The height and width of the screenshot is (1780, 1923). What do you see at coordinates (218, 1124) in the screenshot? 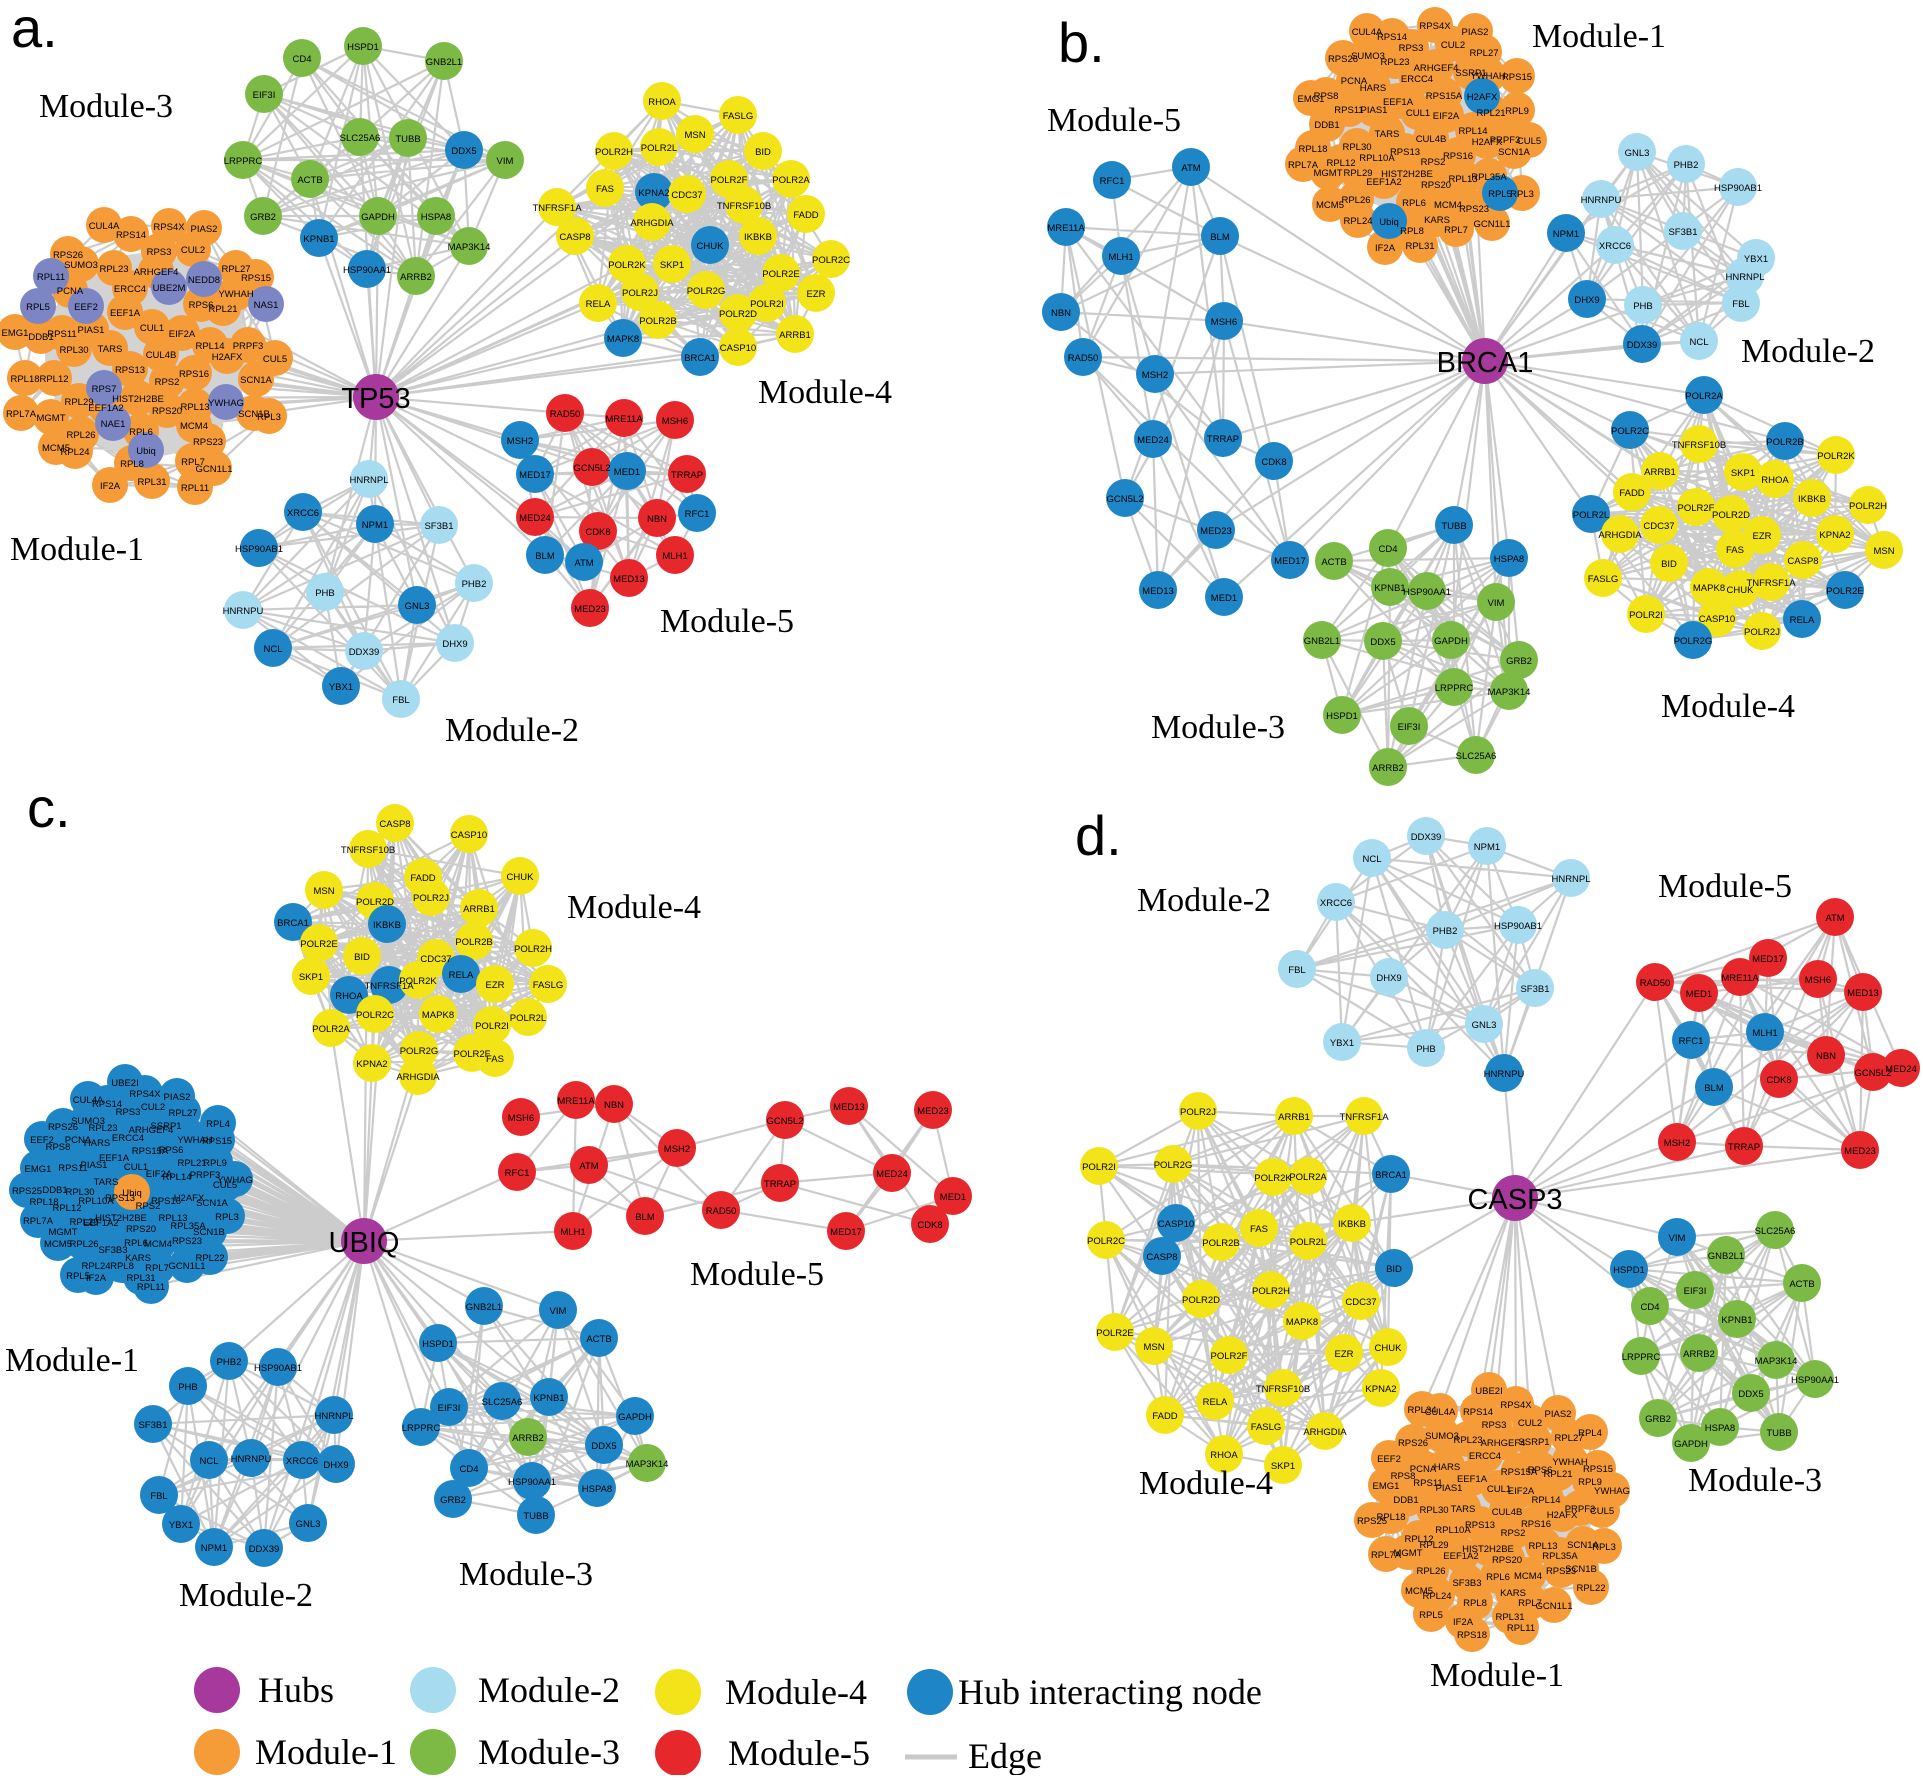
I see `svg-text: RPL4` at bounding box center [218, 1124].